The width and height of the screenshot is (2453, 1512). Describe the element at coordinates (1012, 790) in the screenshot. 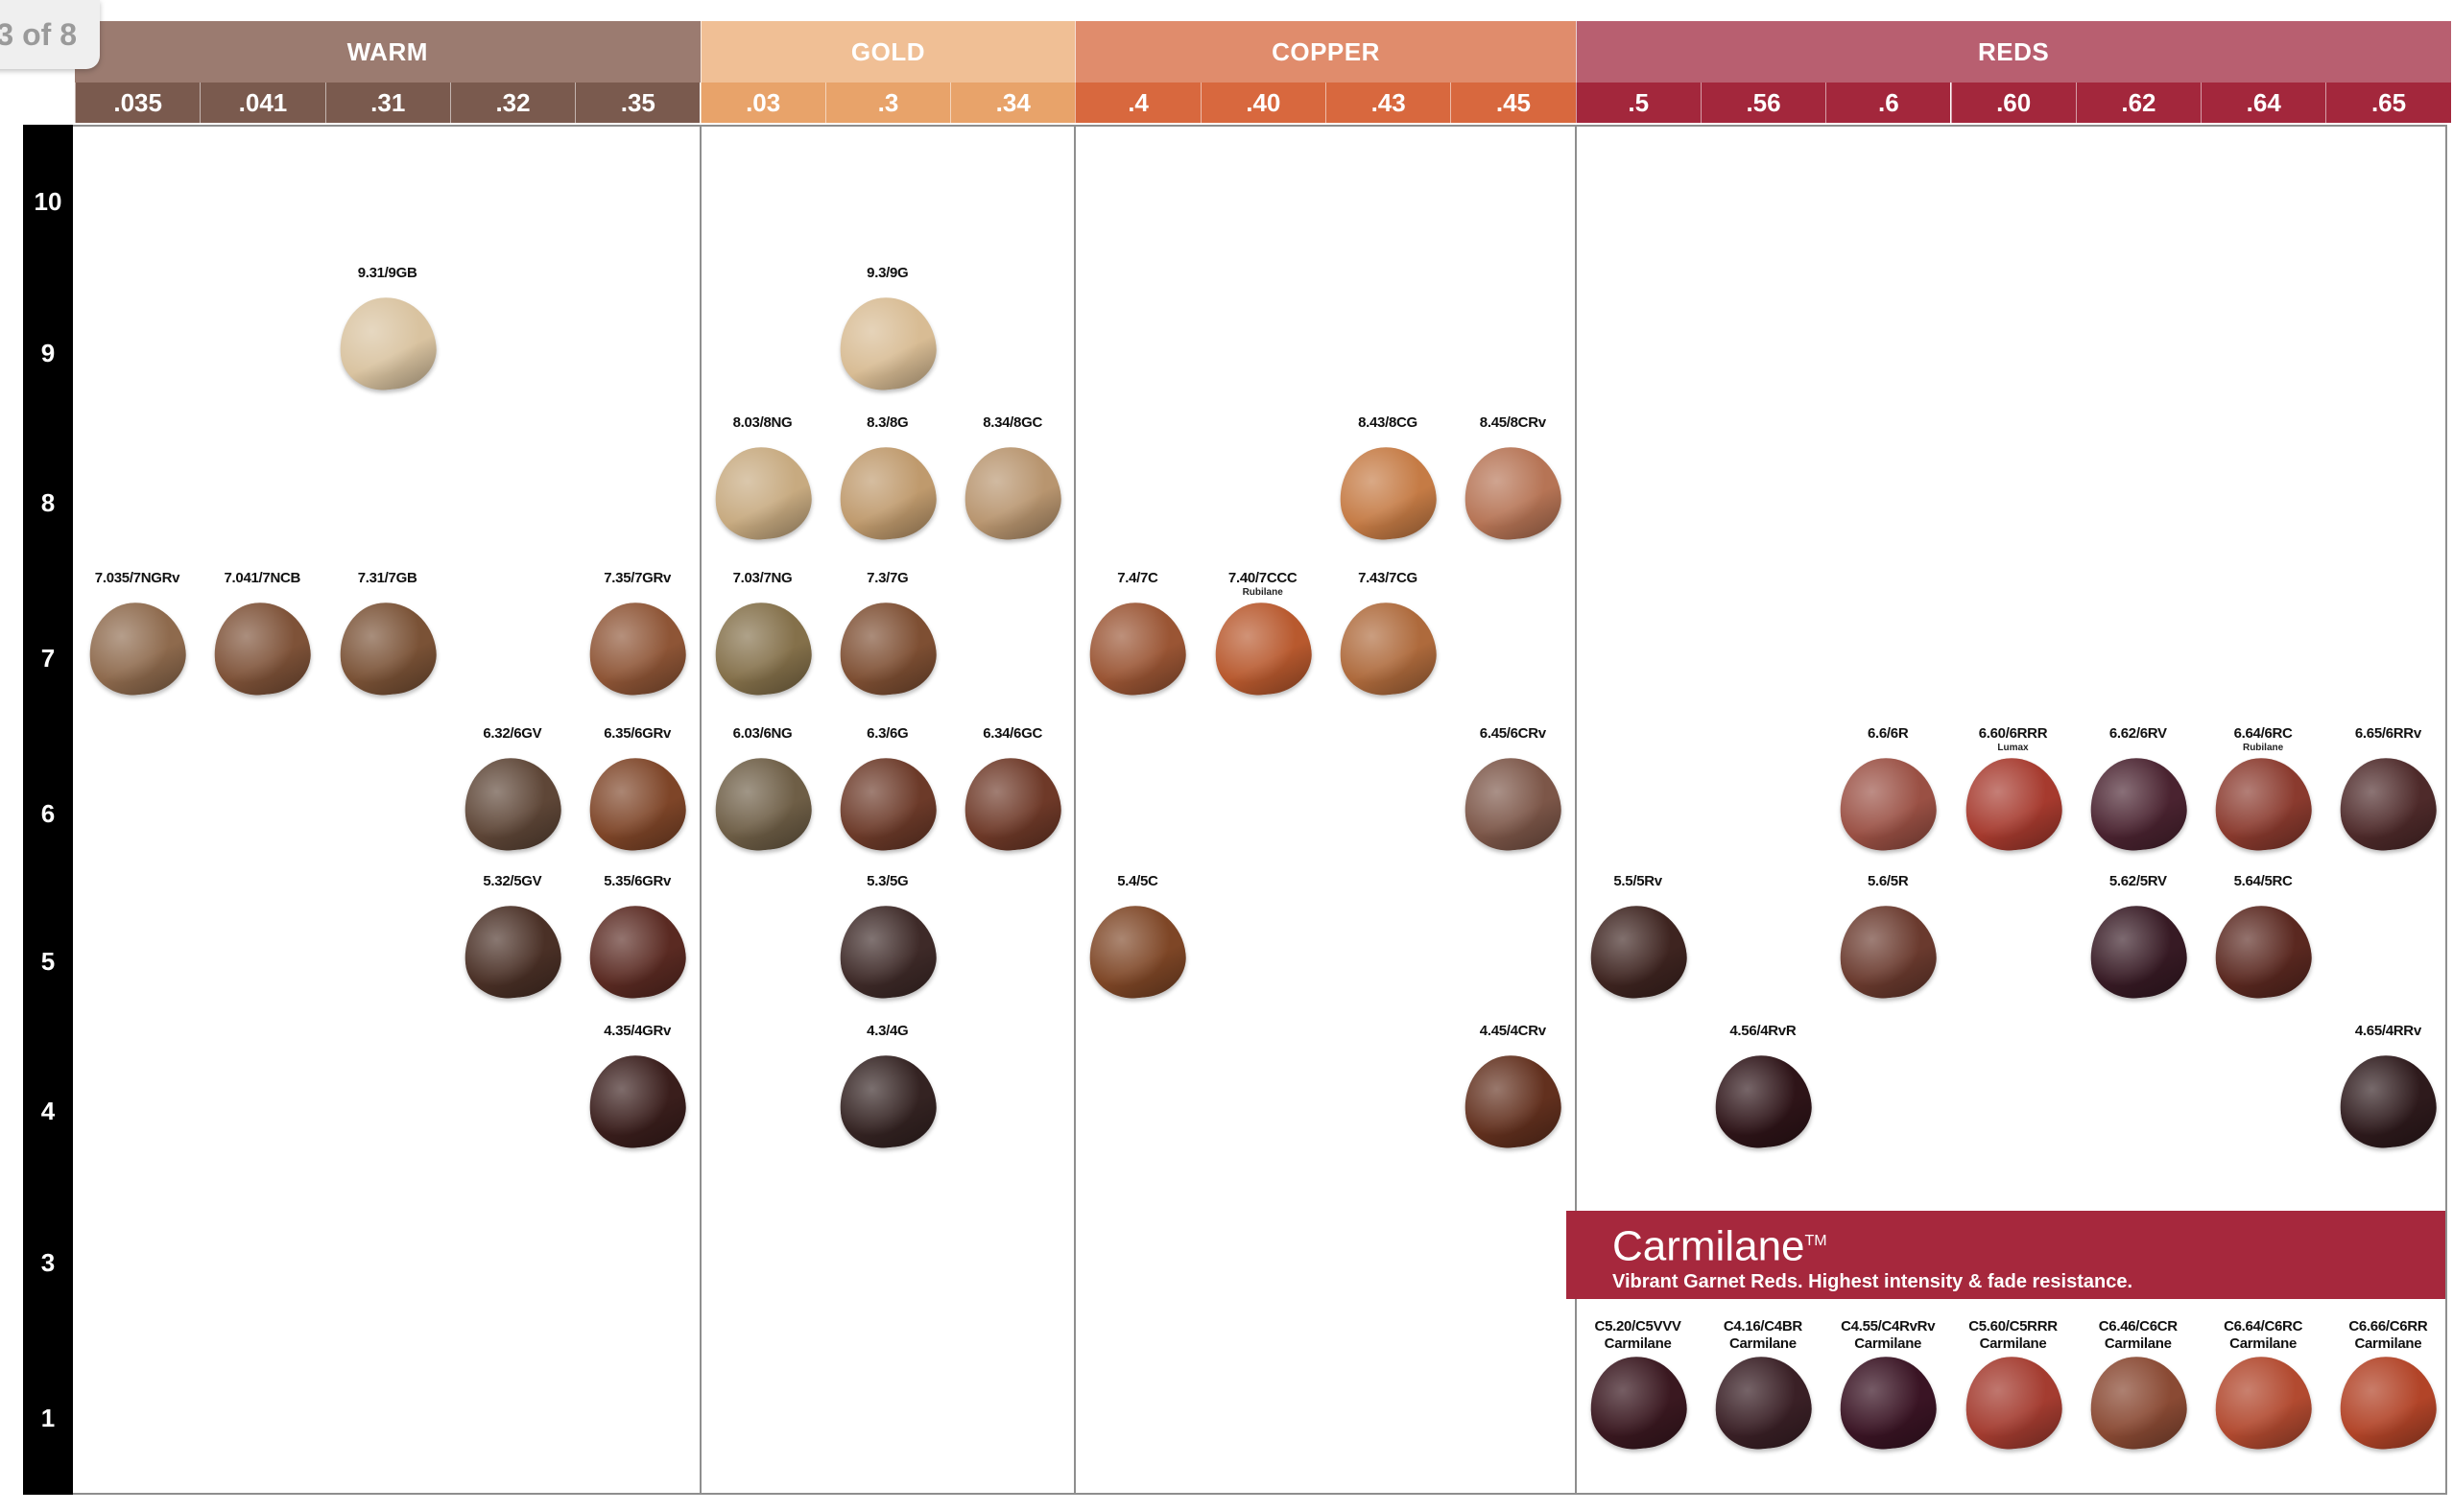

I see `shade-swatch-card: 6.34/6GC` at that location.